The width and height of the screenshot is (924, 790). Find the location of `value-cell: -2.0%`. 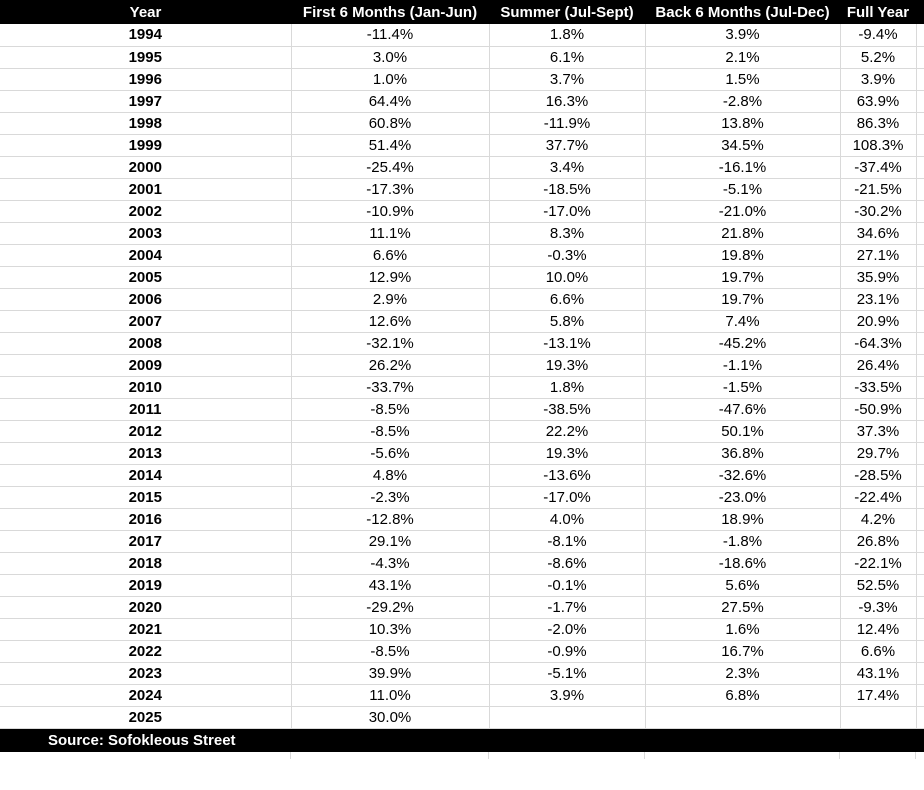

value-cell: -2.0% is located at coordinates (567, 629).